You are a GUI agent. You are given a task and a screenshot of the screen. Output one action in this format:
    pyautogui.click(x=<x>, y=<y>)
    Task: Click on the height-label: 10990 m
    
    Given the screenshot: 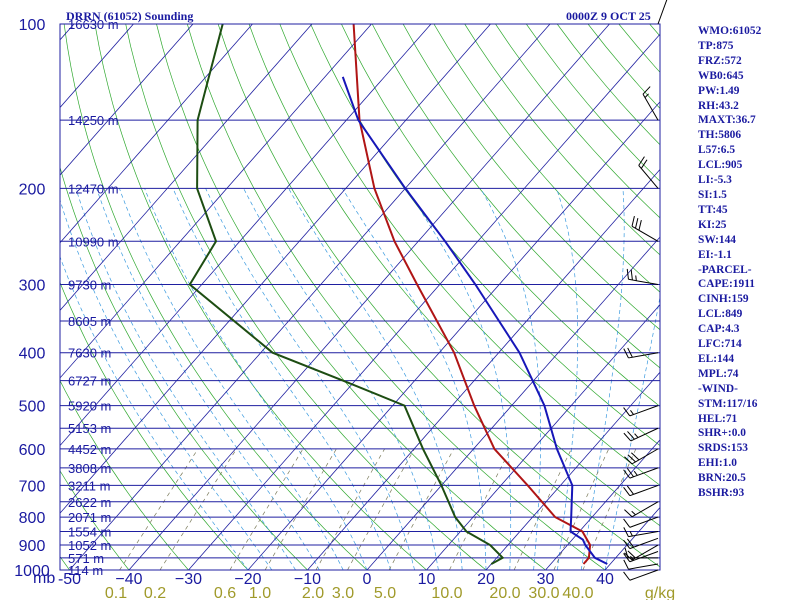 What is the action you would take?
    pyautogui.click(x=93, y=241)
    